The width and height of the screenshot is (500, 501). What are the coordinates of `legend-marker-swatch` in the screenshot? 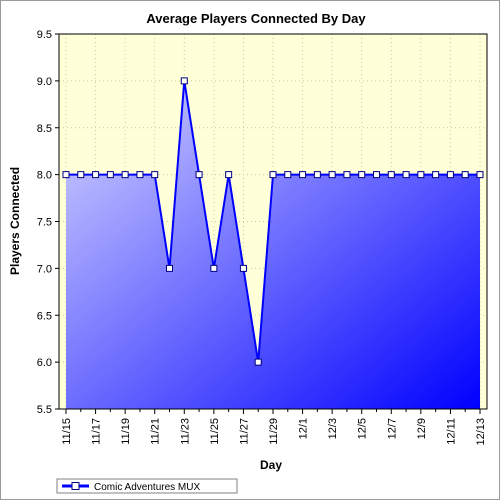 It's located at (75, 486).